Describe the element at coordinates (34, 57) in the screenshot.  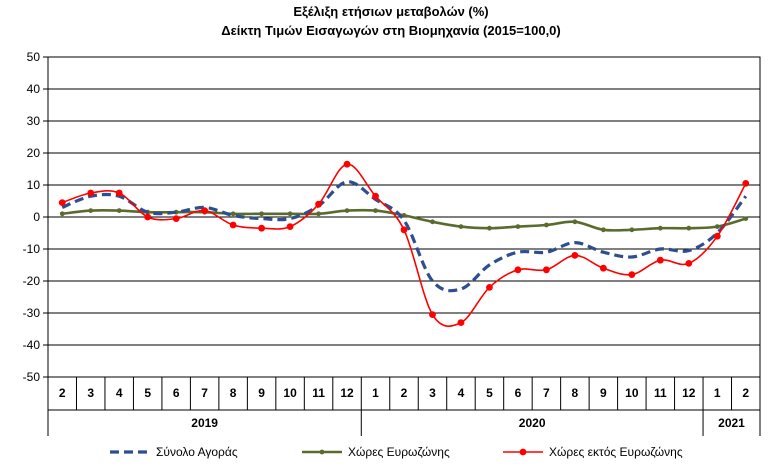
I see `y-tick-label: 50` at that location.